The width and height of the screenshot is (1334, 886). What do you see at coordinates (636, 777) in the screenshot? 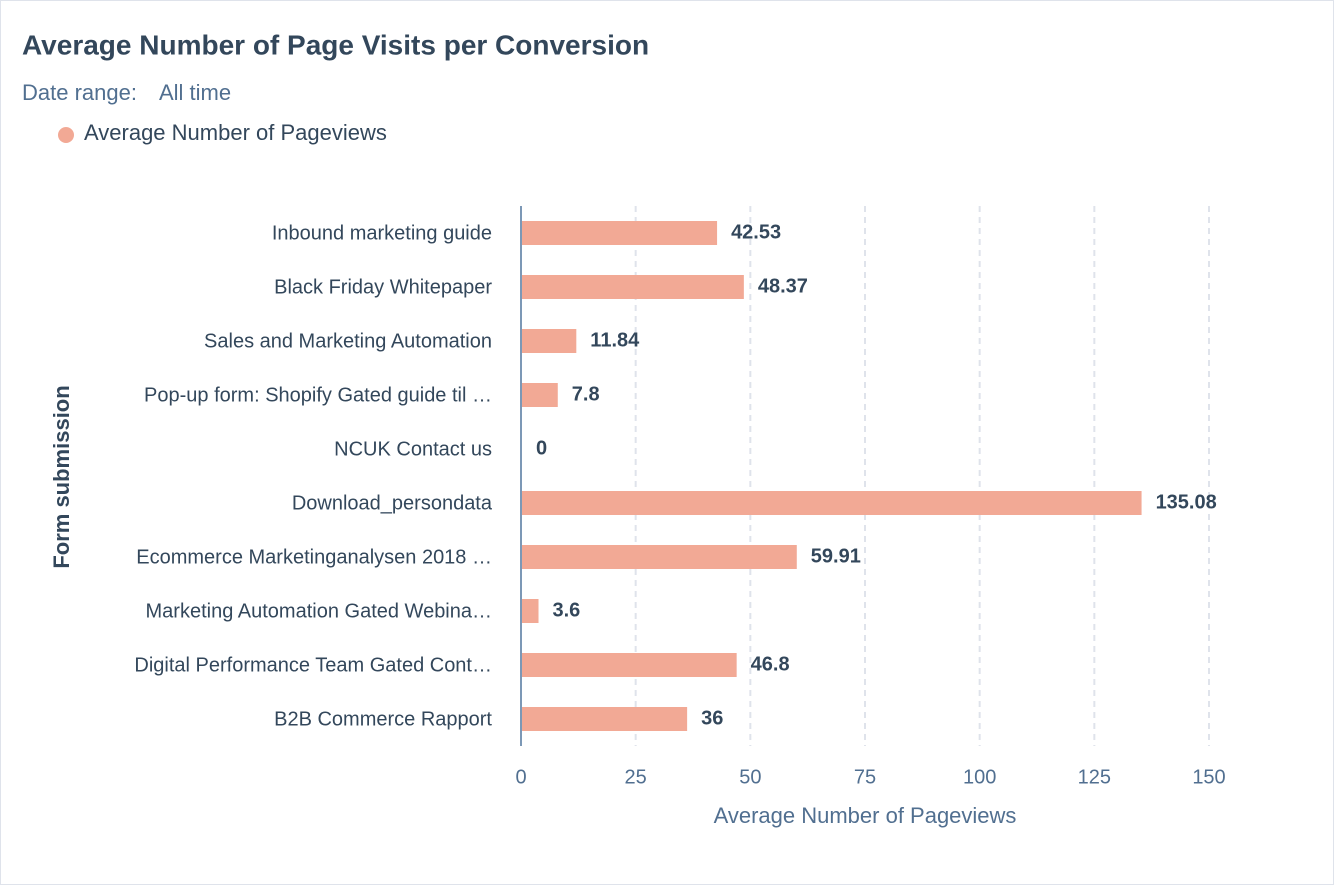
I see `x-tick-label: 25` at bounding box center [636, 777].